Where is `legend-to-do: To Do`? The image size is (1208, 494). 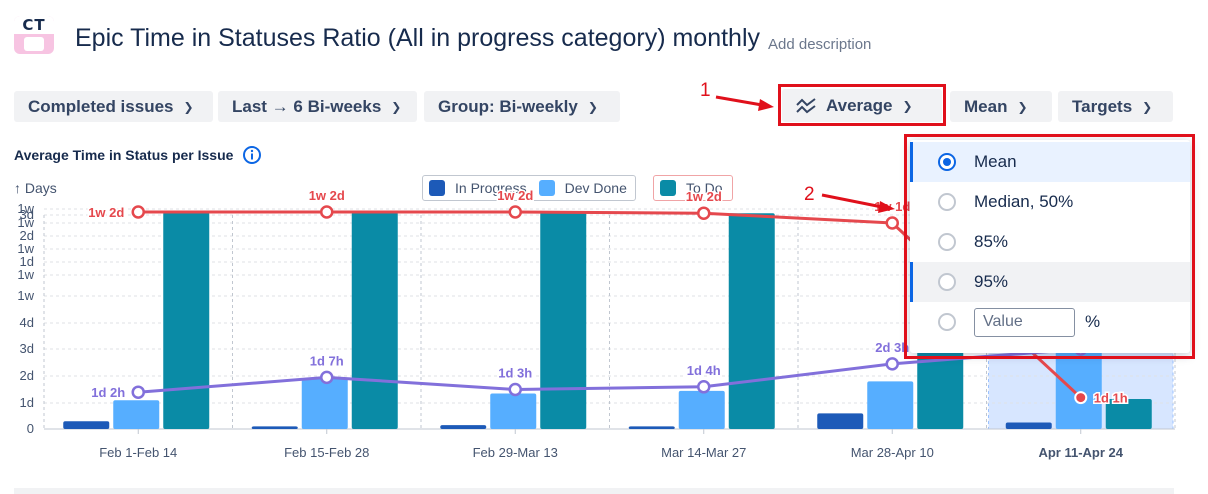
legend-to-do: To Do is located at coordinates (693, 188).